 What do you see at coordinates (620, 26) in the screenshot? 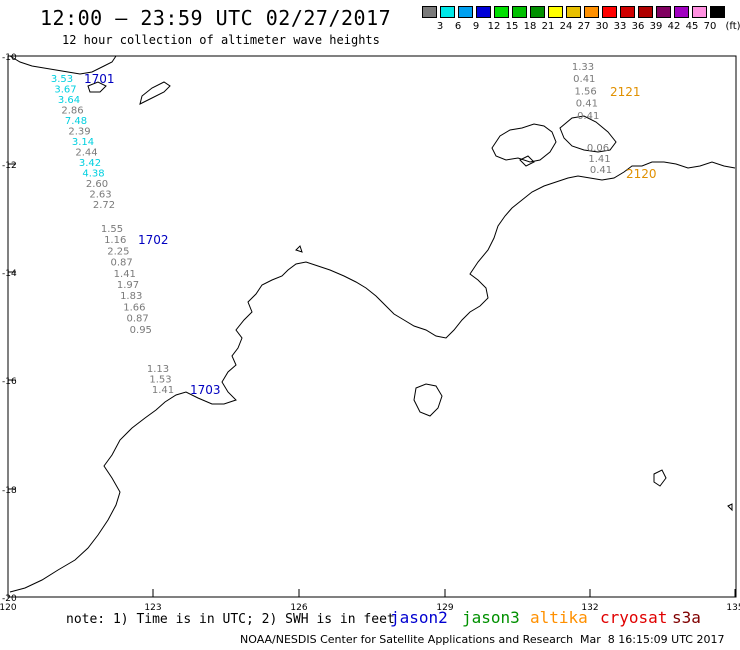
I see `legend-label: 33` at bounding box center [620, 26].